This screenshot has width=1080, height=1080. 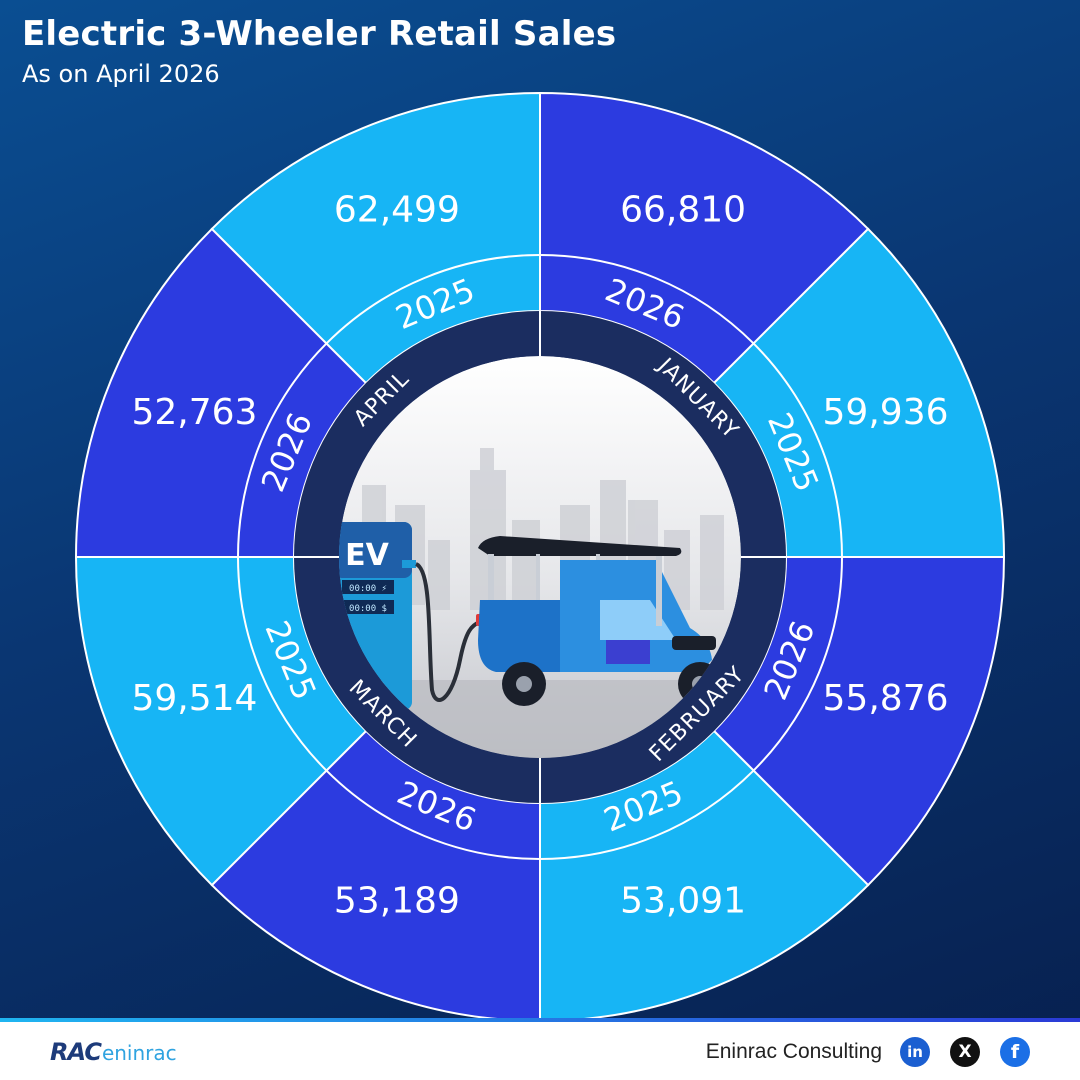 I want to click on page-subtitle: As on April 2026, so click(x=121, y=74).